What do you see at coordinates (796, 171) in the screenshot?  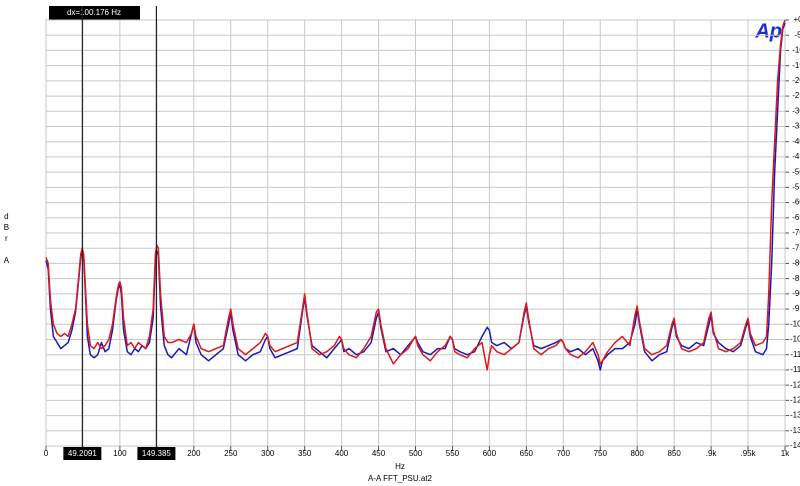 I see `y-tick-label: -50` at bounding box center [796, 171].